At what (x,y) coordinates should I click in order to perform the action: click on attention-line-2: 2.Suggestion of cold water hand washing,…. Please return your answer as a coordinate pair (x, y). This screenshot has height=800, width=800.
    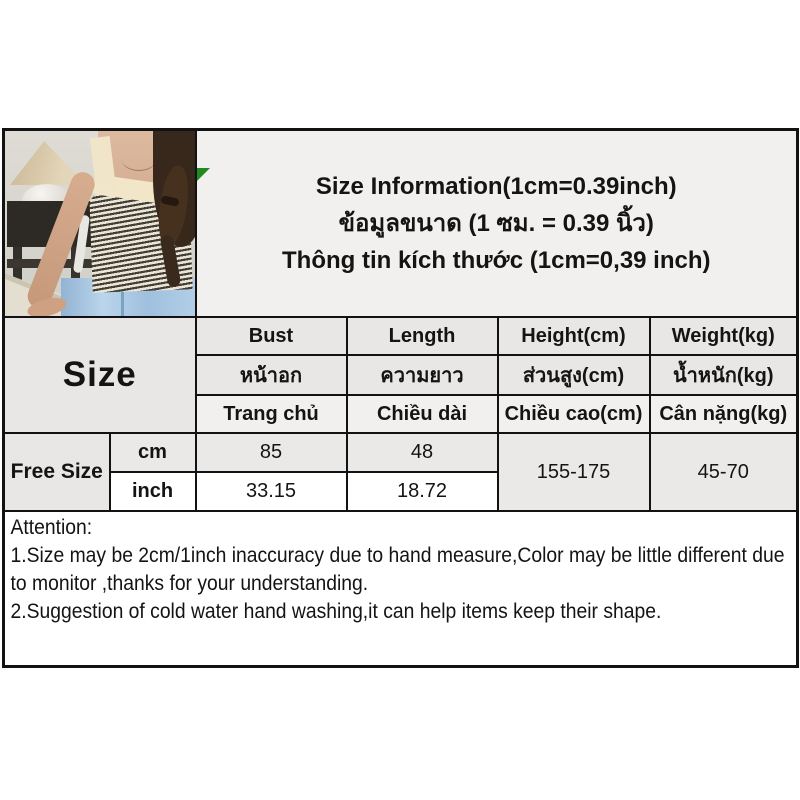
    Looking at the image, I should click on (336, 611).